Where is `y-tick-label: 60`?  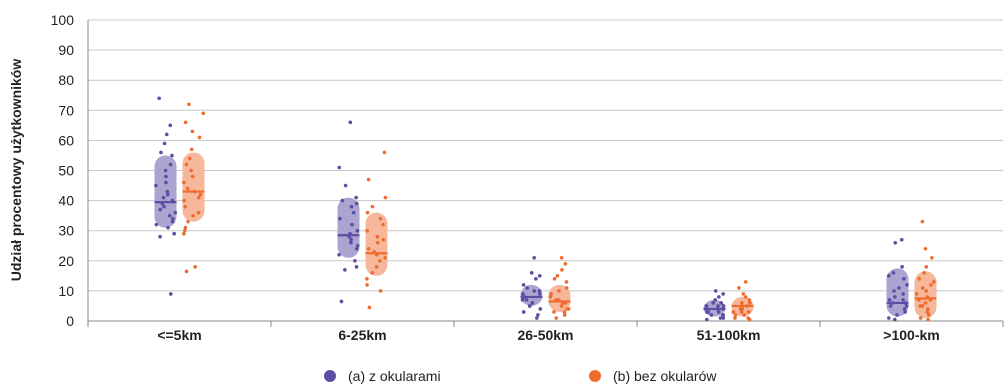 y-tick-label: 60 is located at coordinates (66, 140).